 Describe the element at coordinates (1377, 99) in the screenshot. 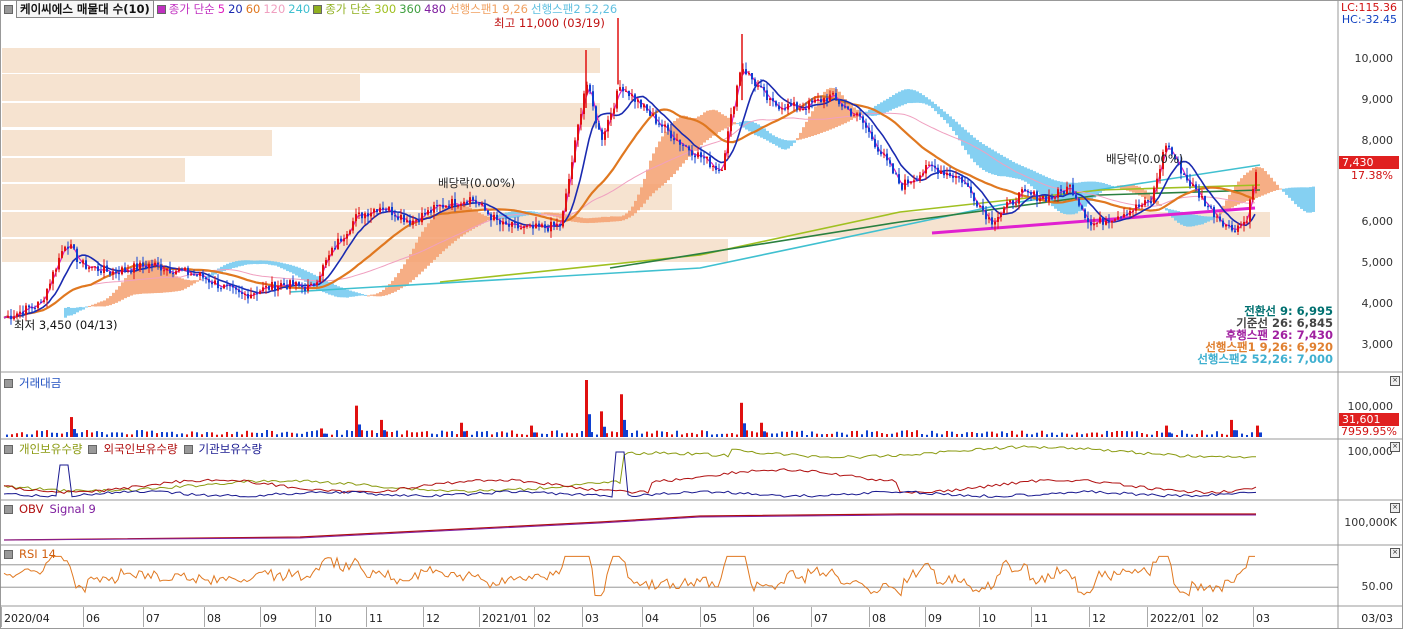

I see `price-tick: 9,000` at that location.